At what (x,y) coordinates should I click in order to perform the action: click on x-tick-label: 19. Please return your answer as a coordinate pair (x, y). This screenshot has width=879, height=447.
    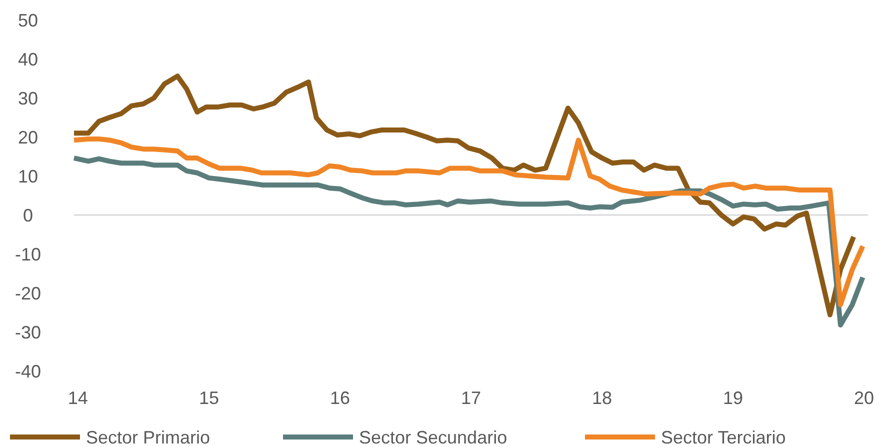
    Looking at the image, I should click on (733, 398).